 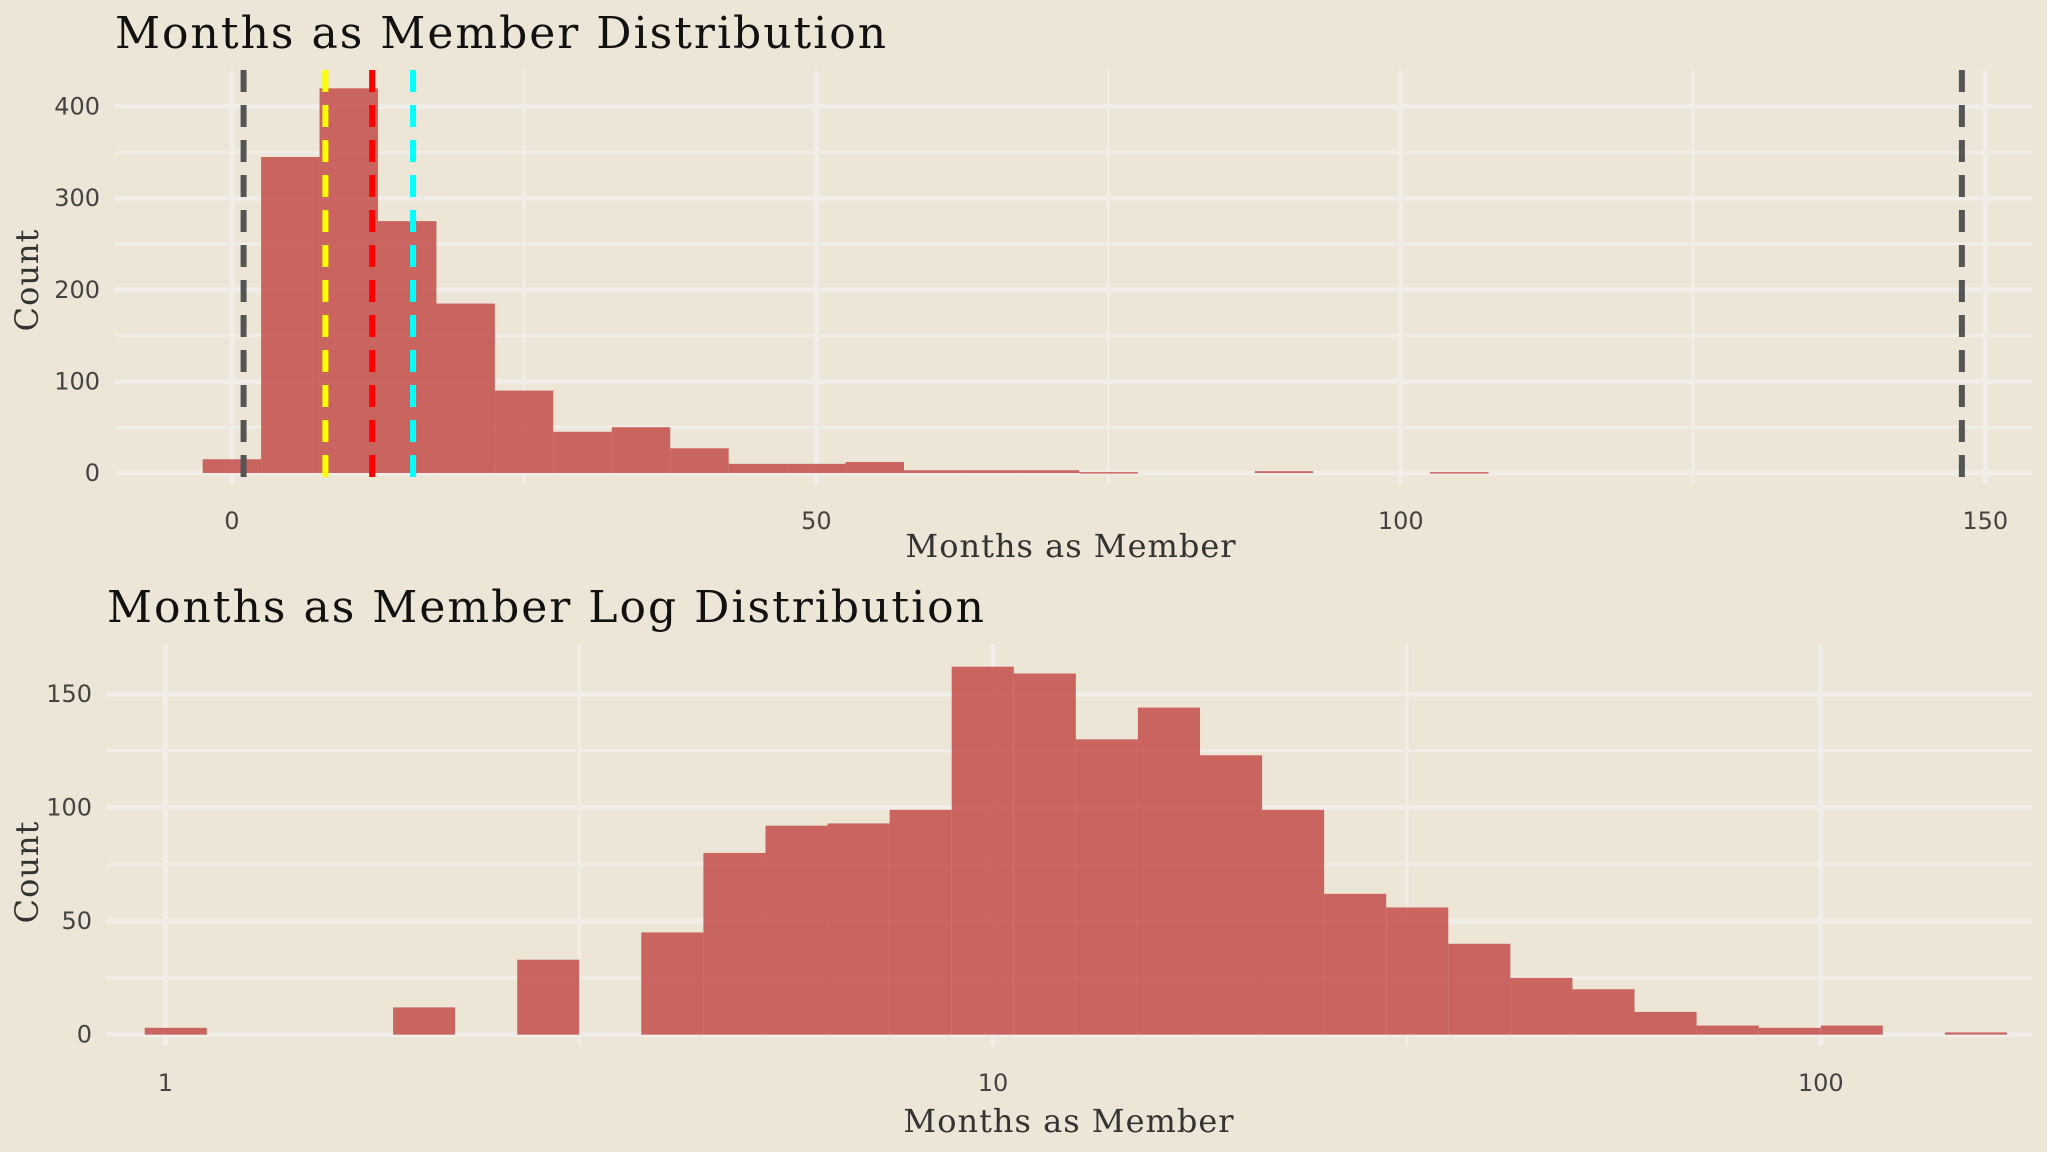 I want to click on y-tick-label: 50, so click(x=76, y=921).